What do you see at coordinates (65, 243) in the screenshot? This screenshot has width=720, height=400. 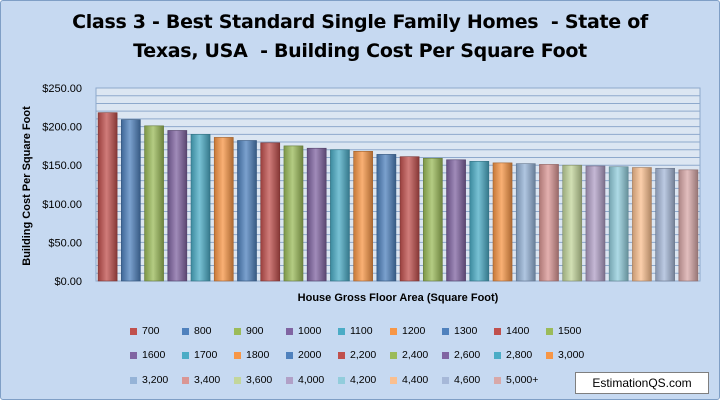 I see `y-tick-label: $50.00` at bounding box center [65, 243].